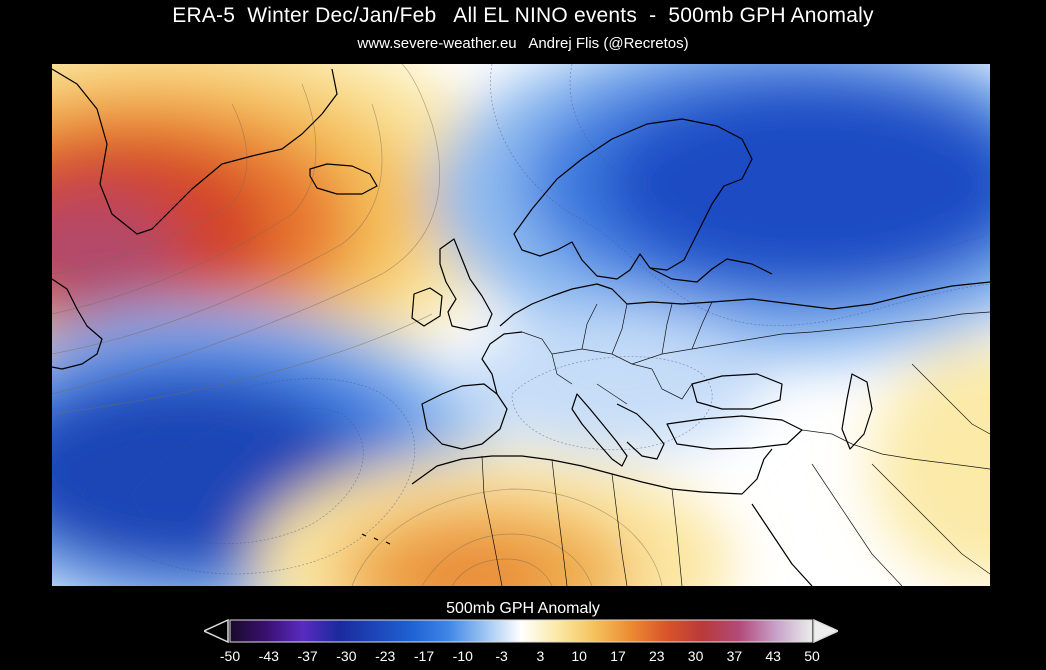 The width and height of the screenshot is (1046, 670). What do you see at coordinates (523, 608) in the screenshot?
I see `colorbar-label: 500mb GPH Anomaly` at bounding box center [523, 608].